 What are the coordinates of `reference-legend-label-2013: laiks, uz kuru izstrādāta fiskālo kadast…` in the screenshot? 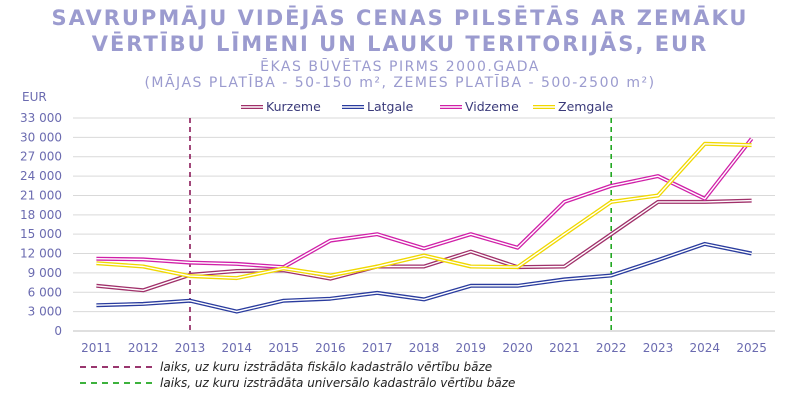 It's located at (326, 367).